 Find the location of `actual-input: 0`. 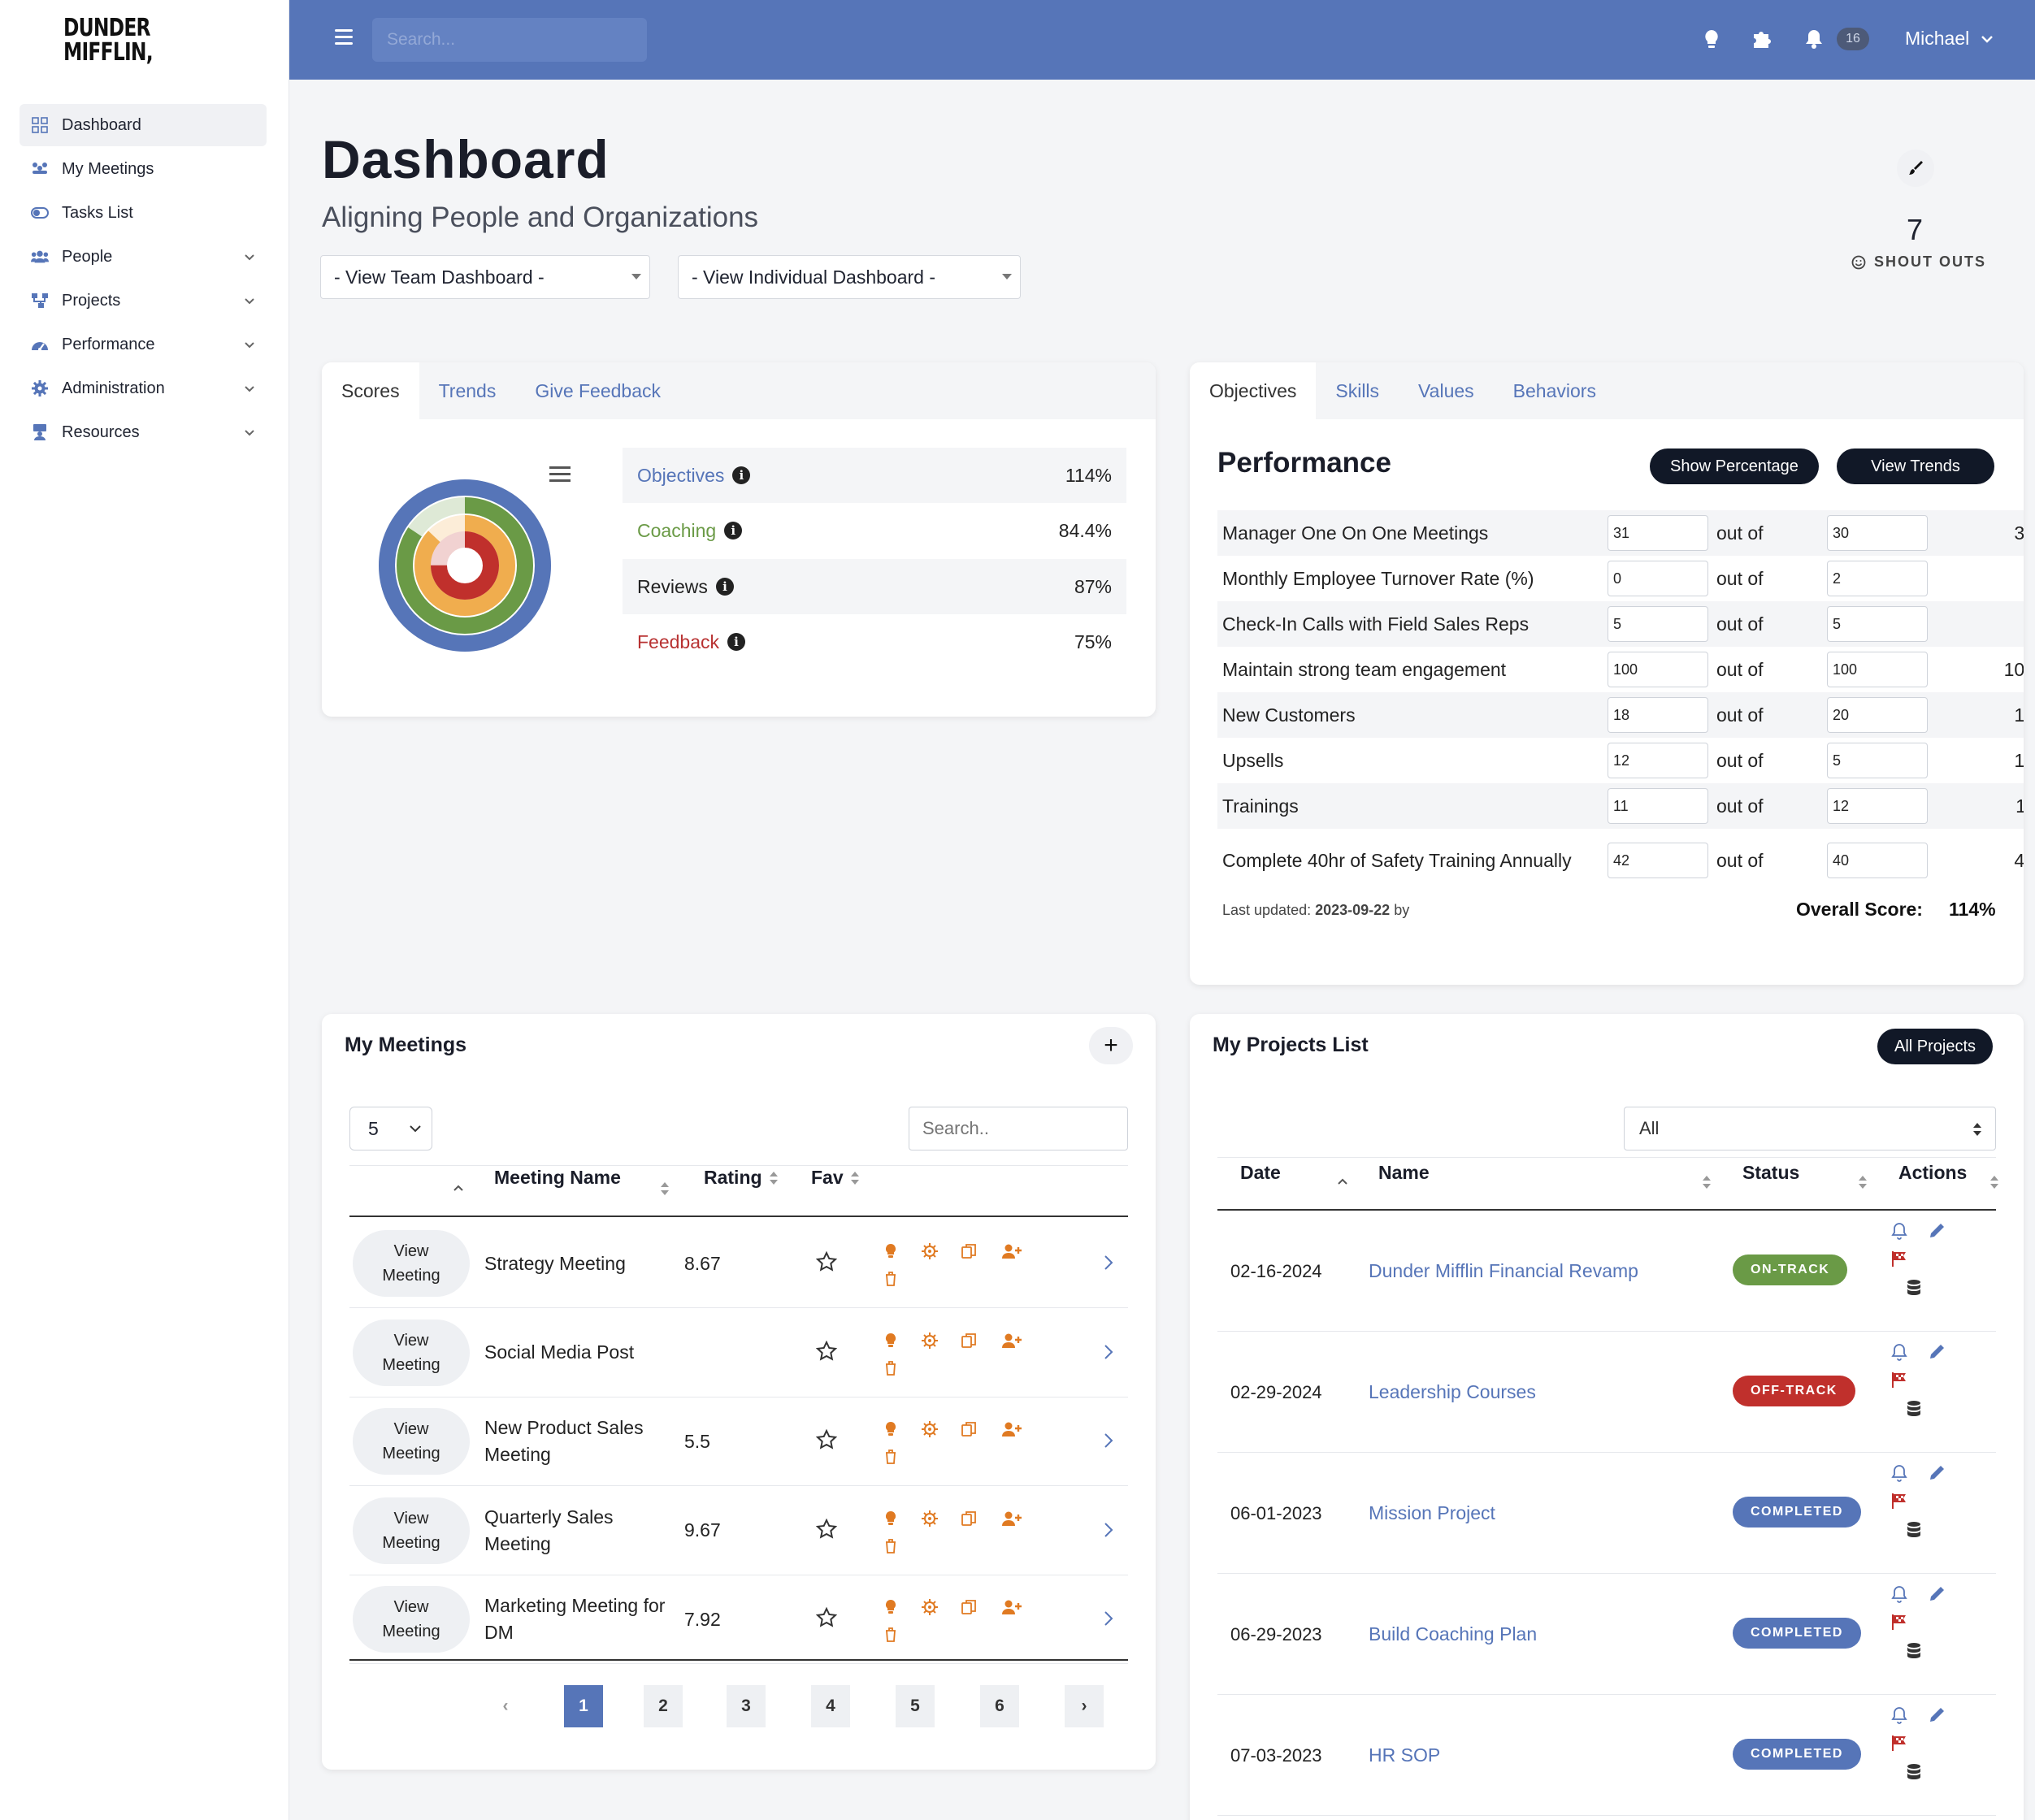

actual-input: 0 is located at coordinates (1658, 578).